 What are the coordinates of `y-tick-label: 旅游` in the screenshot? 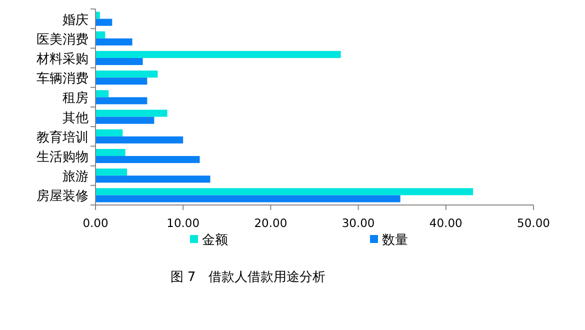 It's located at (75, 177).